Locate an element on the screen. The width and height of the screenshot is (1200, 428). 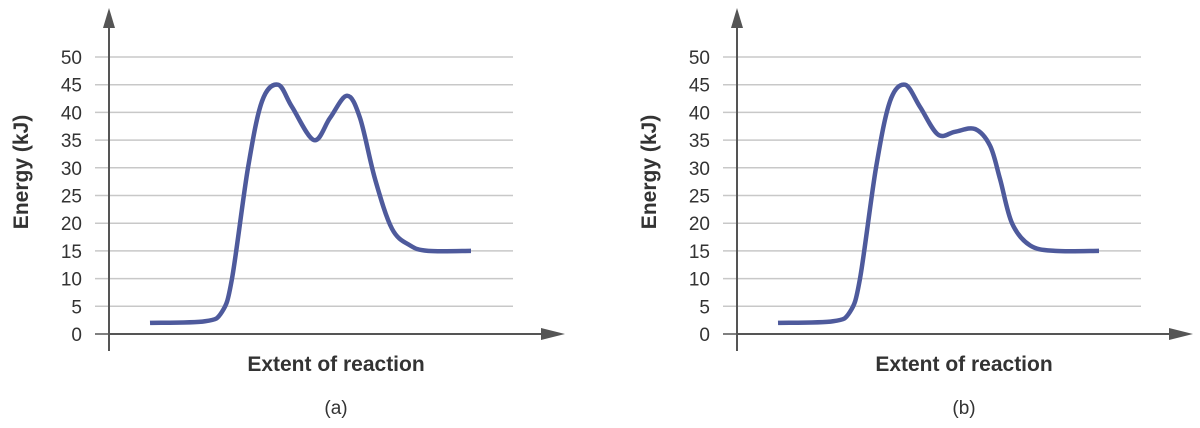
chart-caption: (b) is located at coordinates (963, 408).